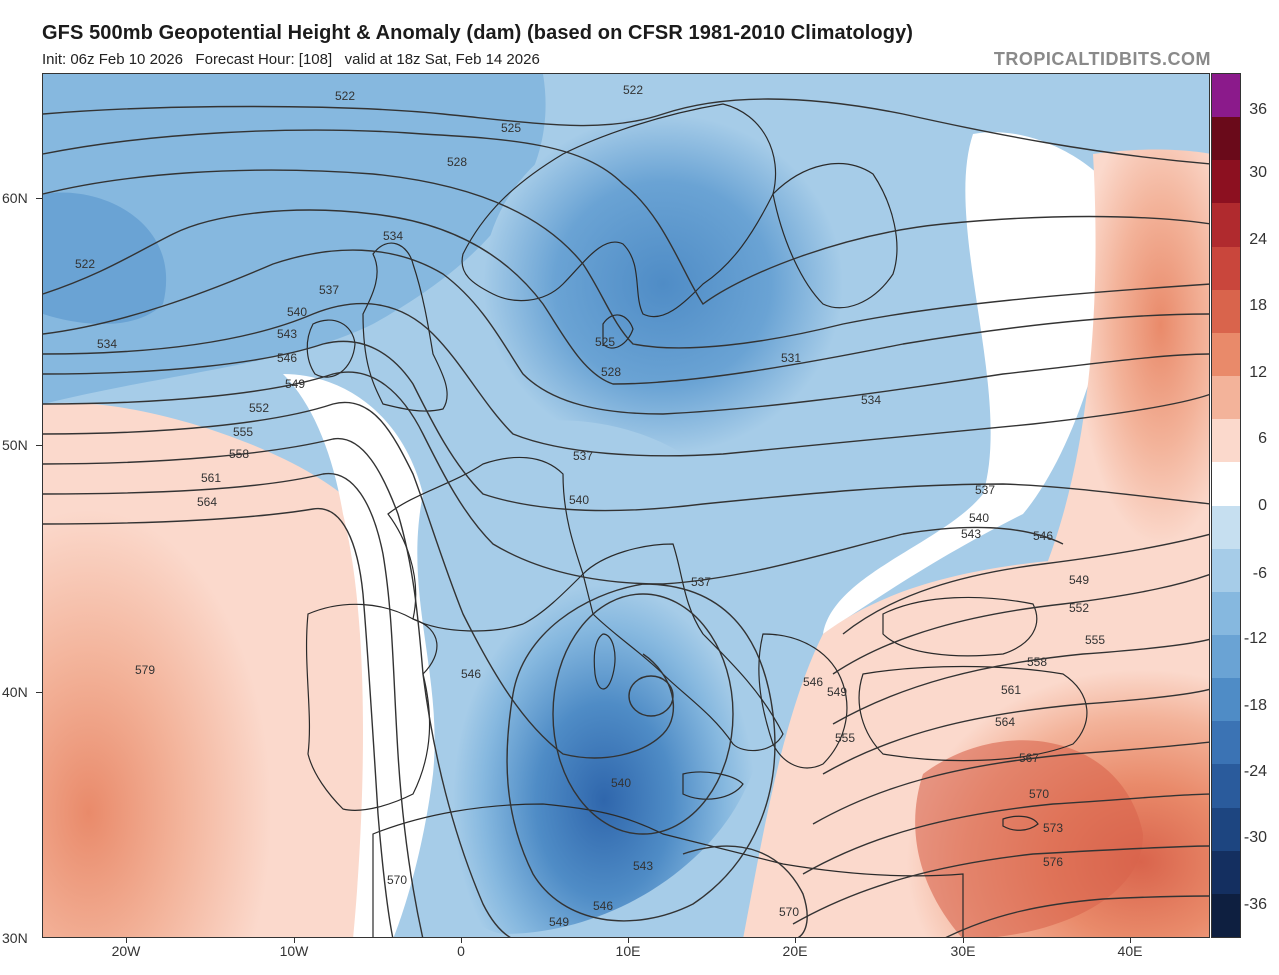  I want to click on lon-label-20e: 20E, so click(795, 951).